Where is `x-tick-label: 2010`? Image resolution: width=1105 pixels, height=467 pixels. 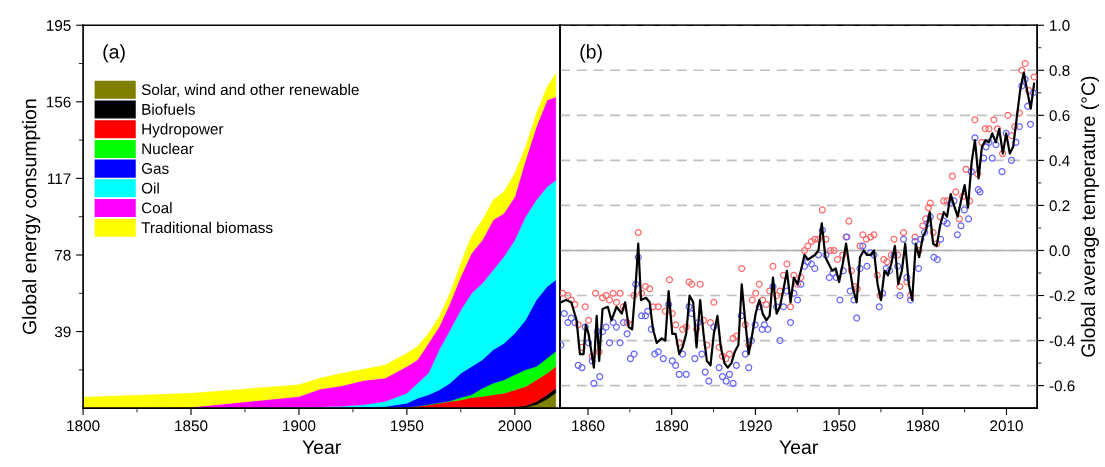
x-tick-label: 2010 is located at coordinates (1006, 426).